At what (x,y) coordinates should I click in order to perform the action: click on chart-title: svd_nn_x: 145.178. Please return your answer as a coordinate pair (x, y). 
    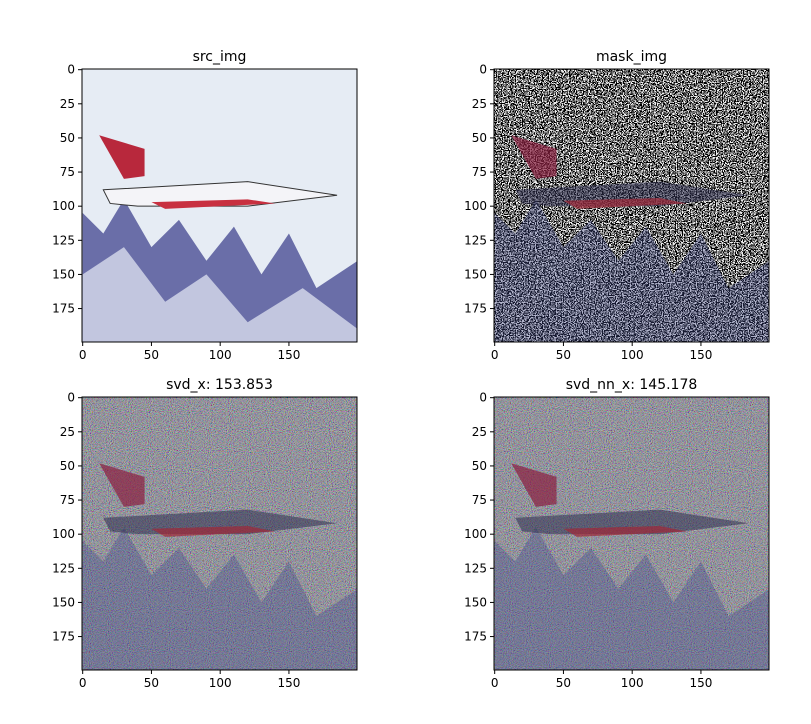
    Looking at the image, I should click on (632, 385).